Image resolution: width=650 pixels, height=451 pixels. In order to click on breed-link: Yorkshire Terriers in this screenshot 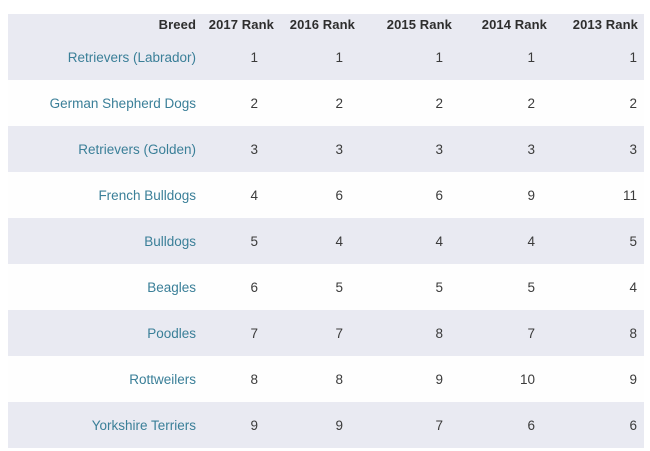, I will do `click(106, 425)`.